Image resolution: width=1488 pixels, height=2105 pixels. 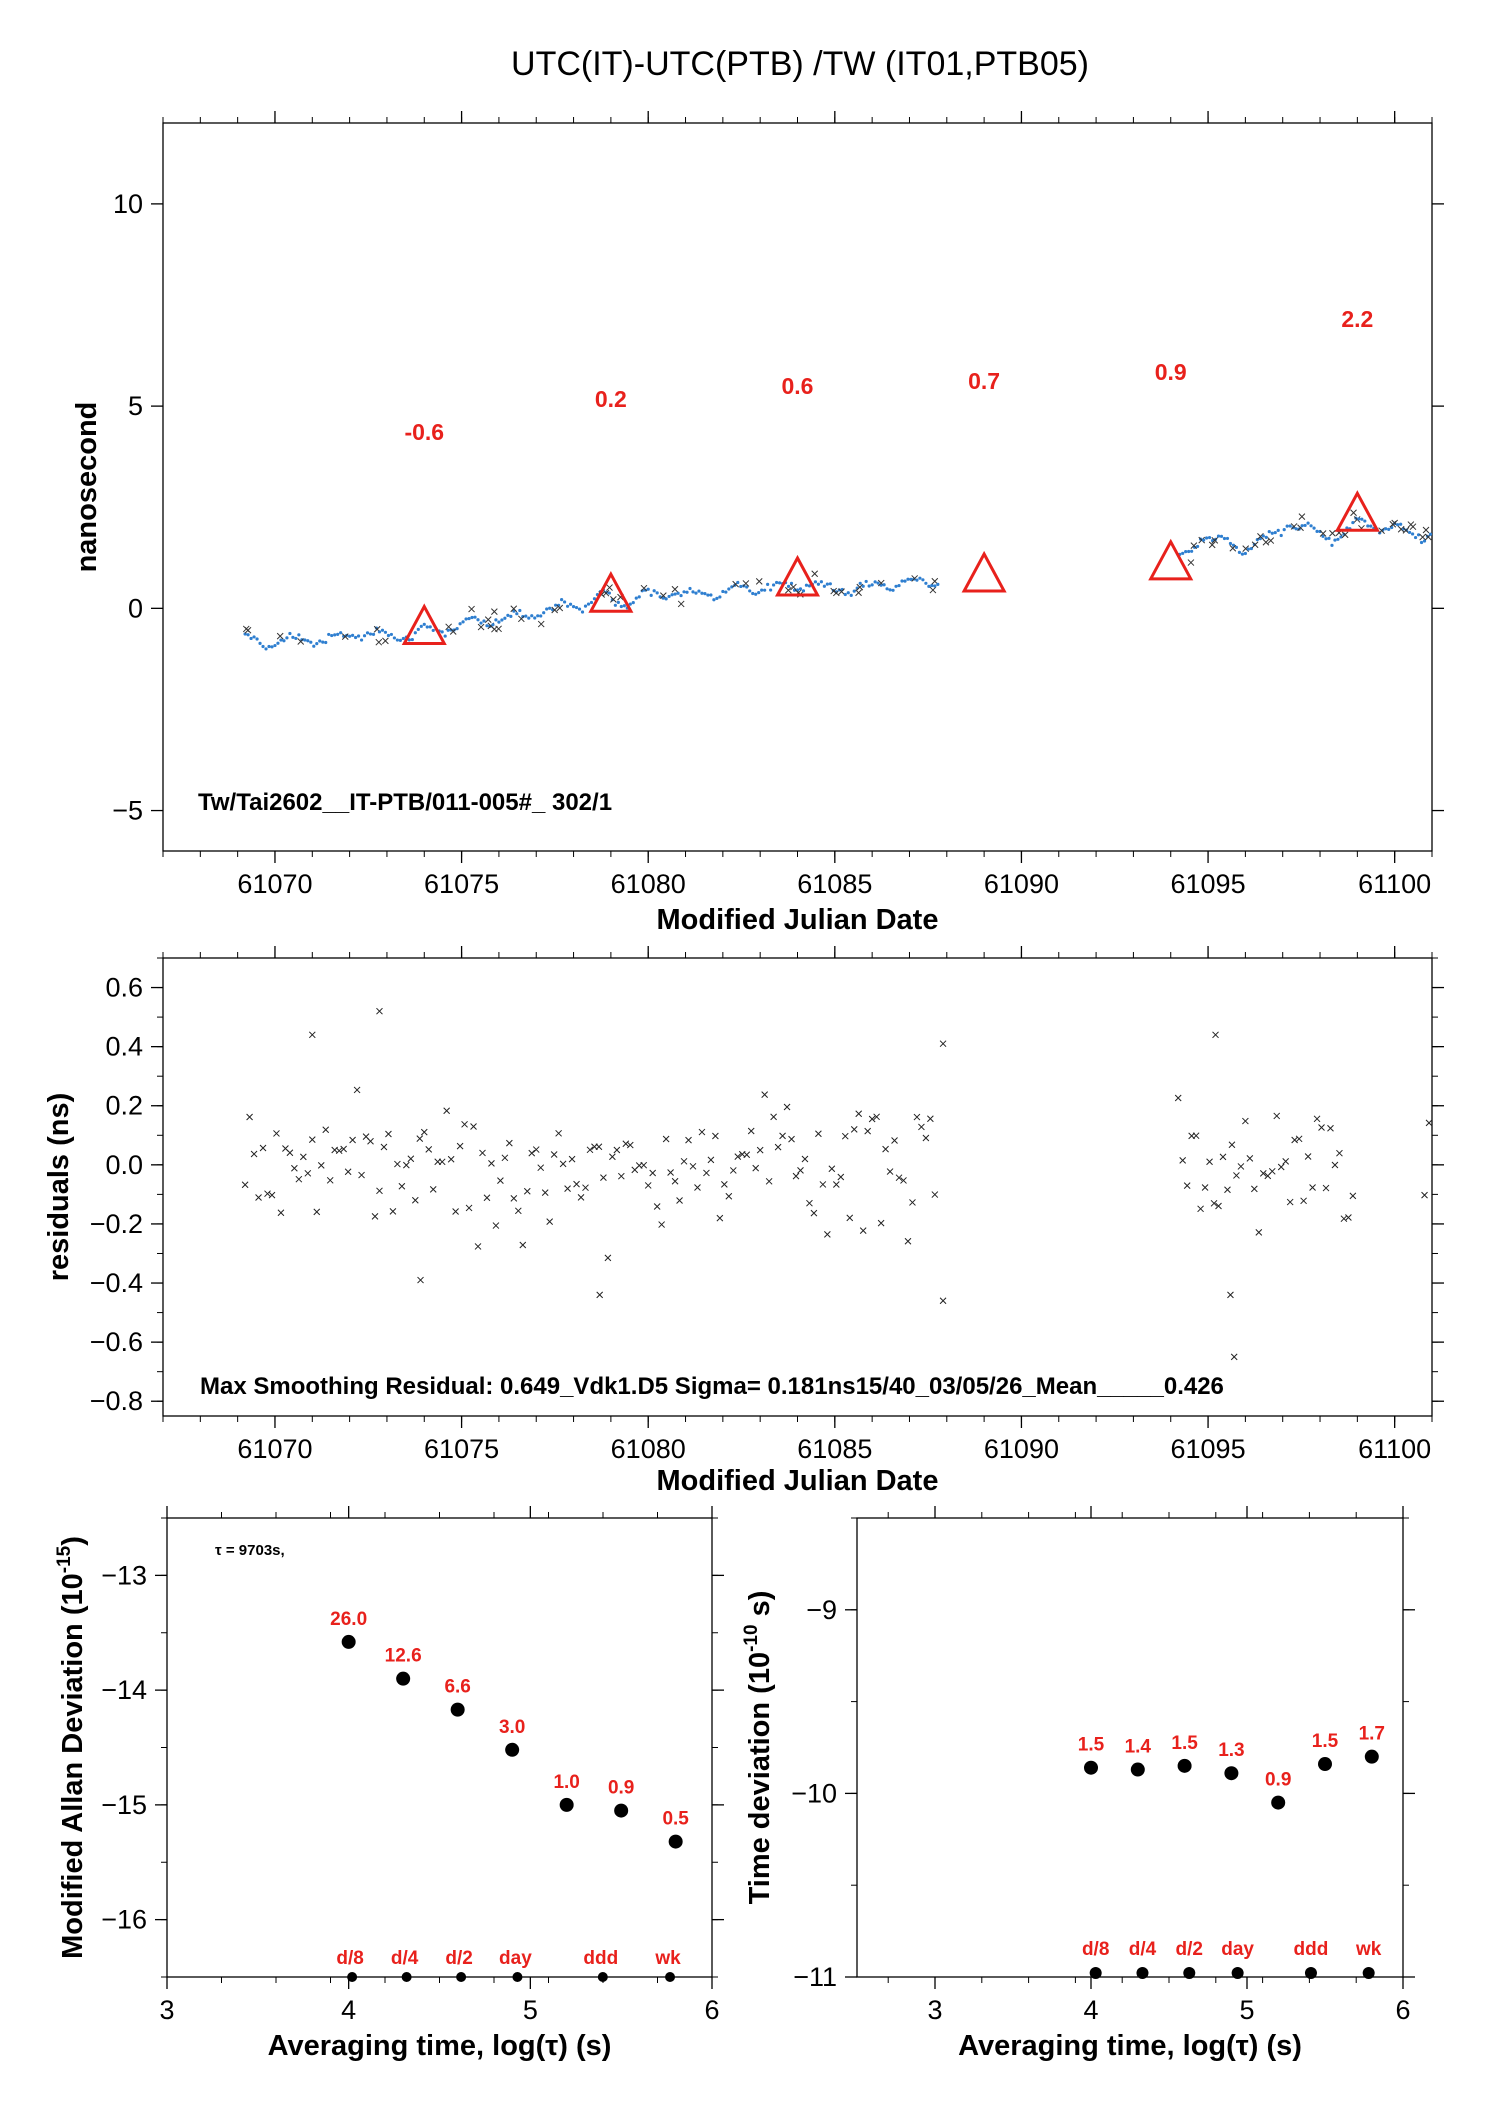 I want to click on tdev-point-label: 1.5, so click(x=1184, y=1743).